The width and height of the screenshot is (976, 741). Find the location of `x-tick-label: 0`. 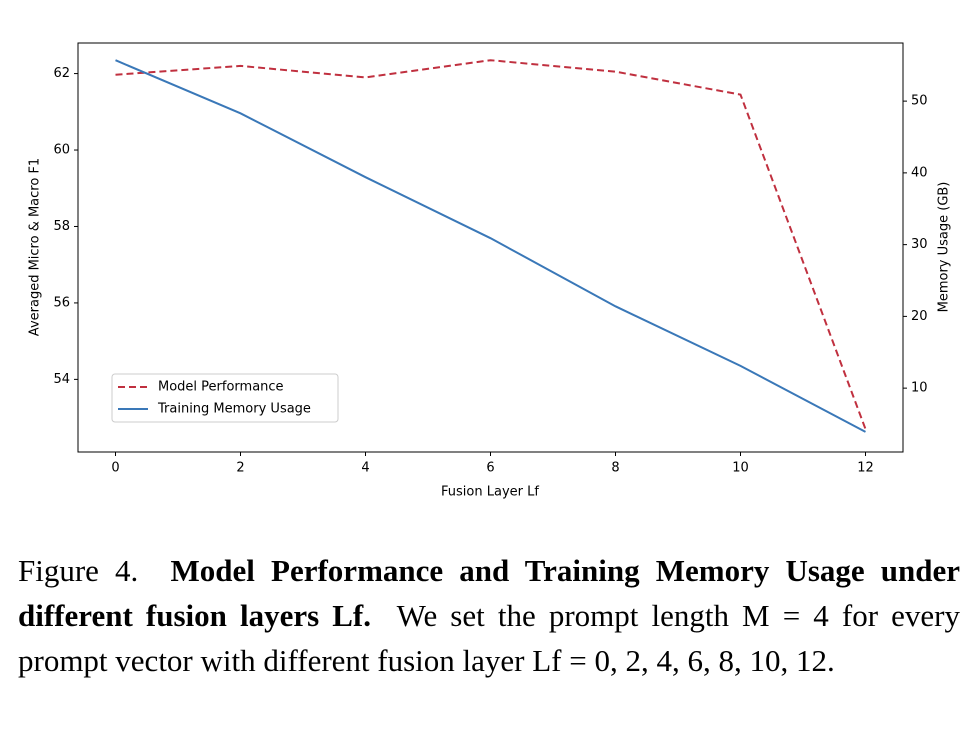

x-tick-label: 0 is located at coordinates (115, 468).